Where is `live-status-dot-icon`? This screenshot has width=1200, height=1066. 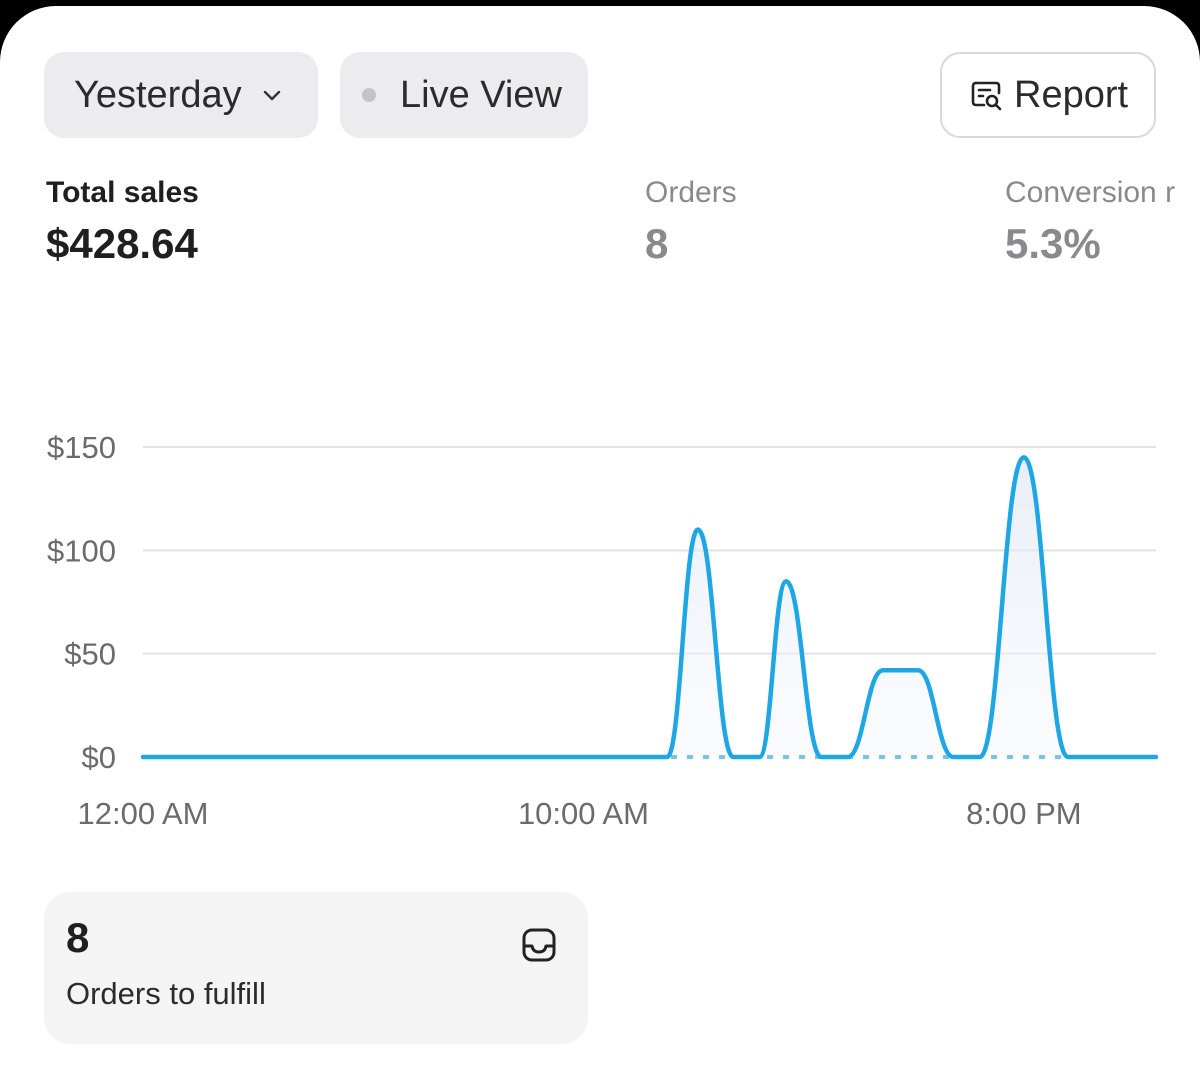 live-status-dot-icon is located at coordinates (369, 95).